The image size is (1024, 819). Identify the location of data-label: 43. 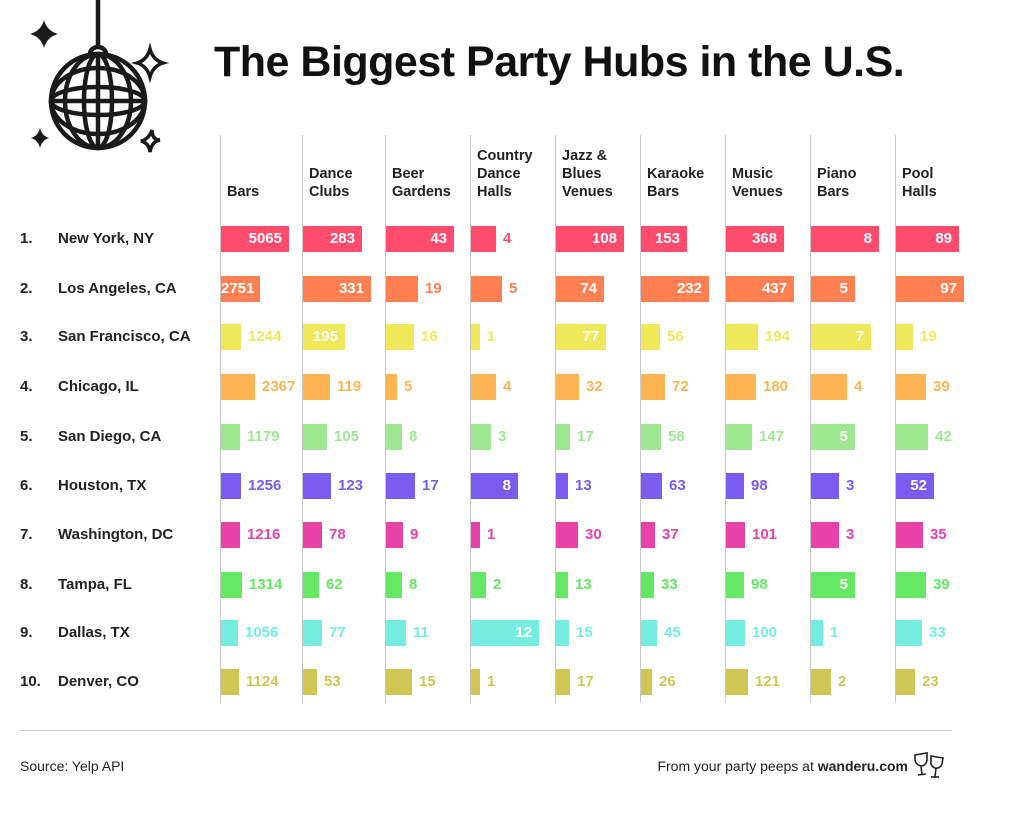
(438, 238).